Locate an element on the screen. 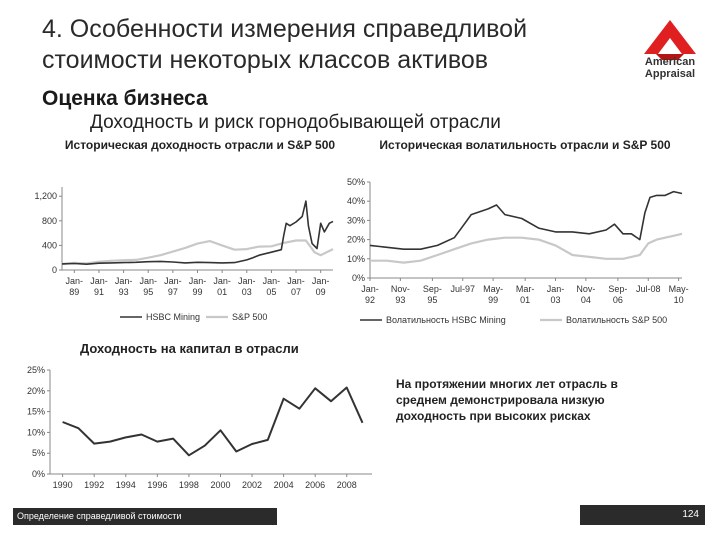  x-tick-label: 10 is located at coordinates (679, 300).